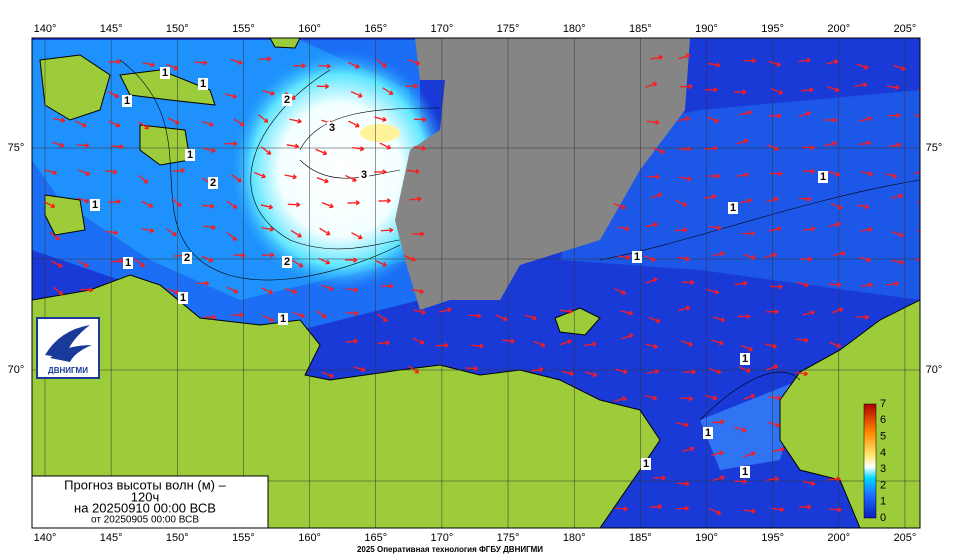 The width and height of the screenshot is (960, 560). Describe the element at coordinates (883, 420) in the screenshot. I see `colorbar-label: 6` at that location.